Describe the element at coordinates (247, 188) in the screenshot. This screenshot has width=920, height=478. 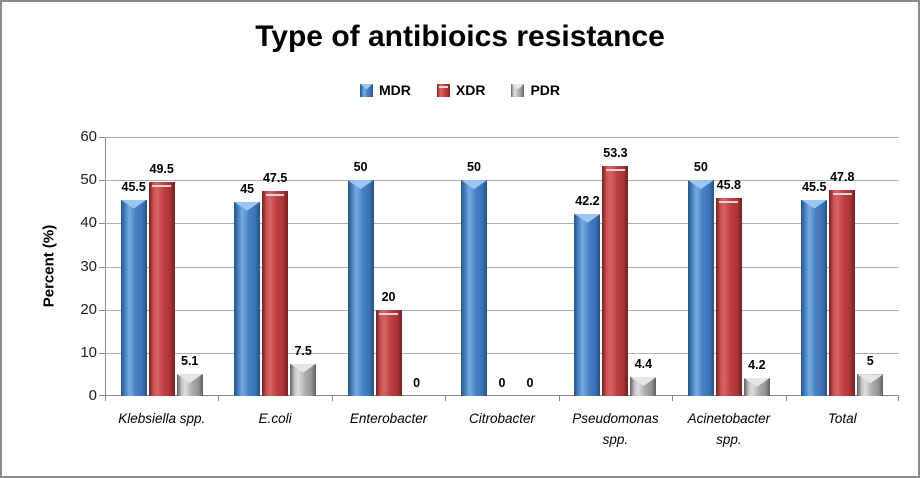
I see `bar-value-label: 45` at that location.